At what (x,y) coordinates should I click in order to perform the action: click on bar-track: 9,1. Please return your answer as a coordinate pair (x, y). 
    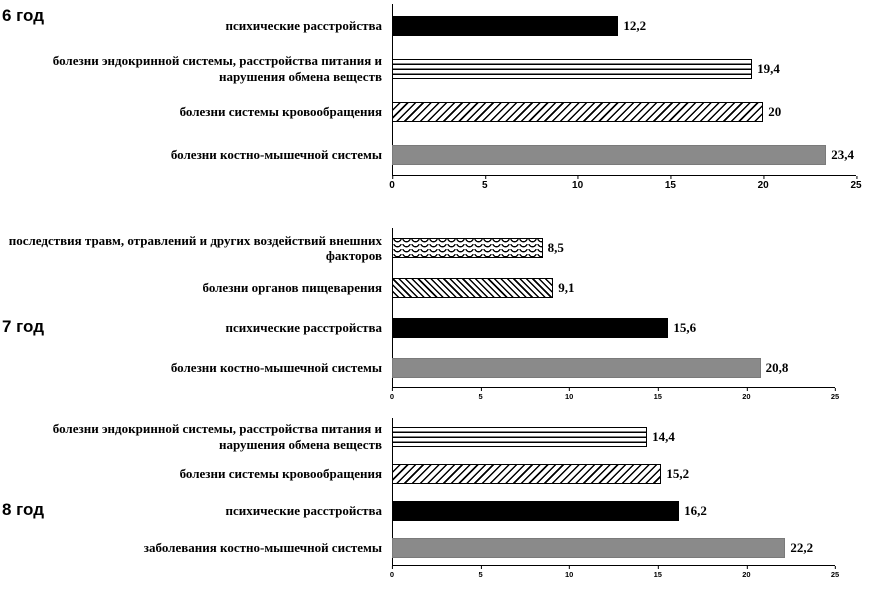
    Looking at the image, I should click on (613, 288).